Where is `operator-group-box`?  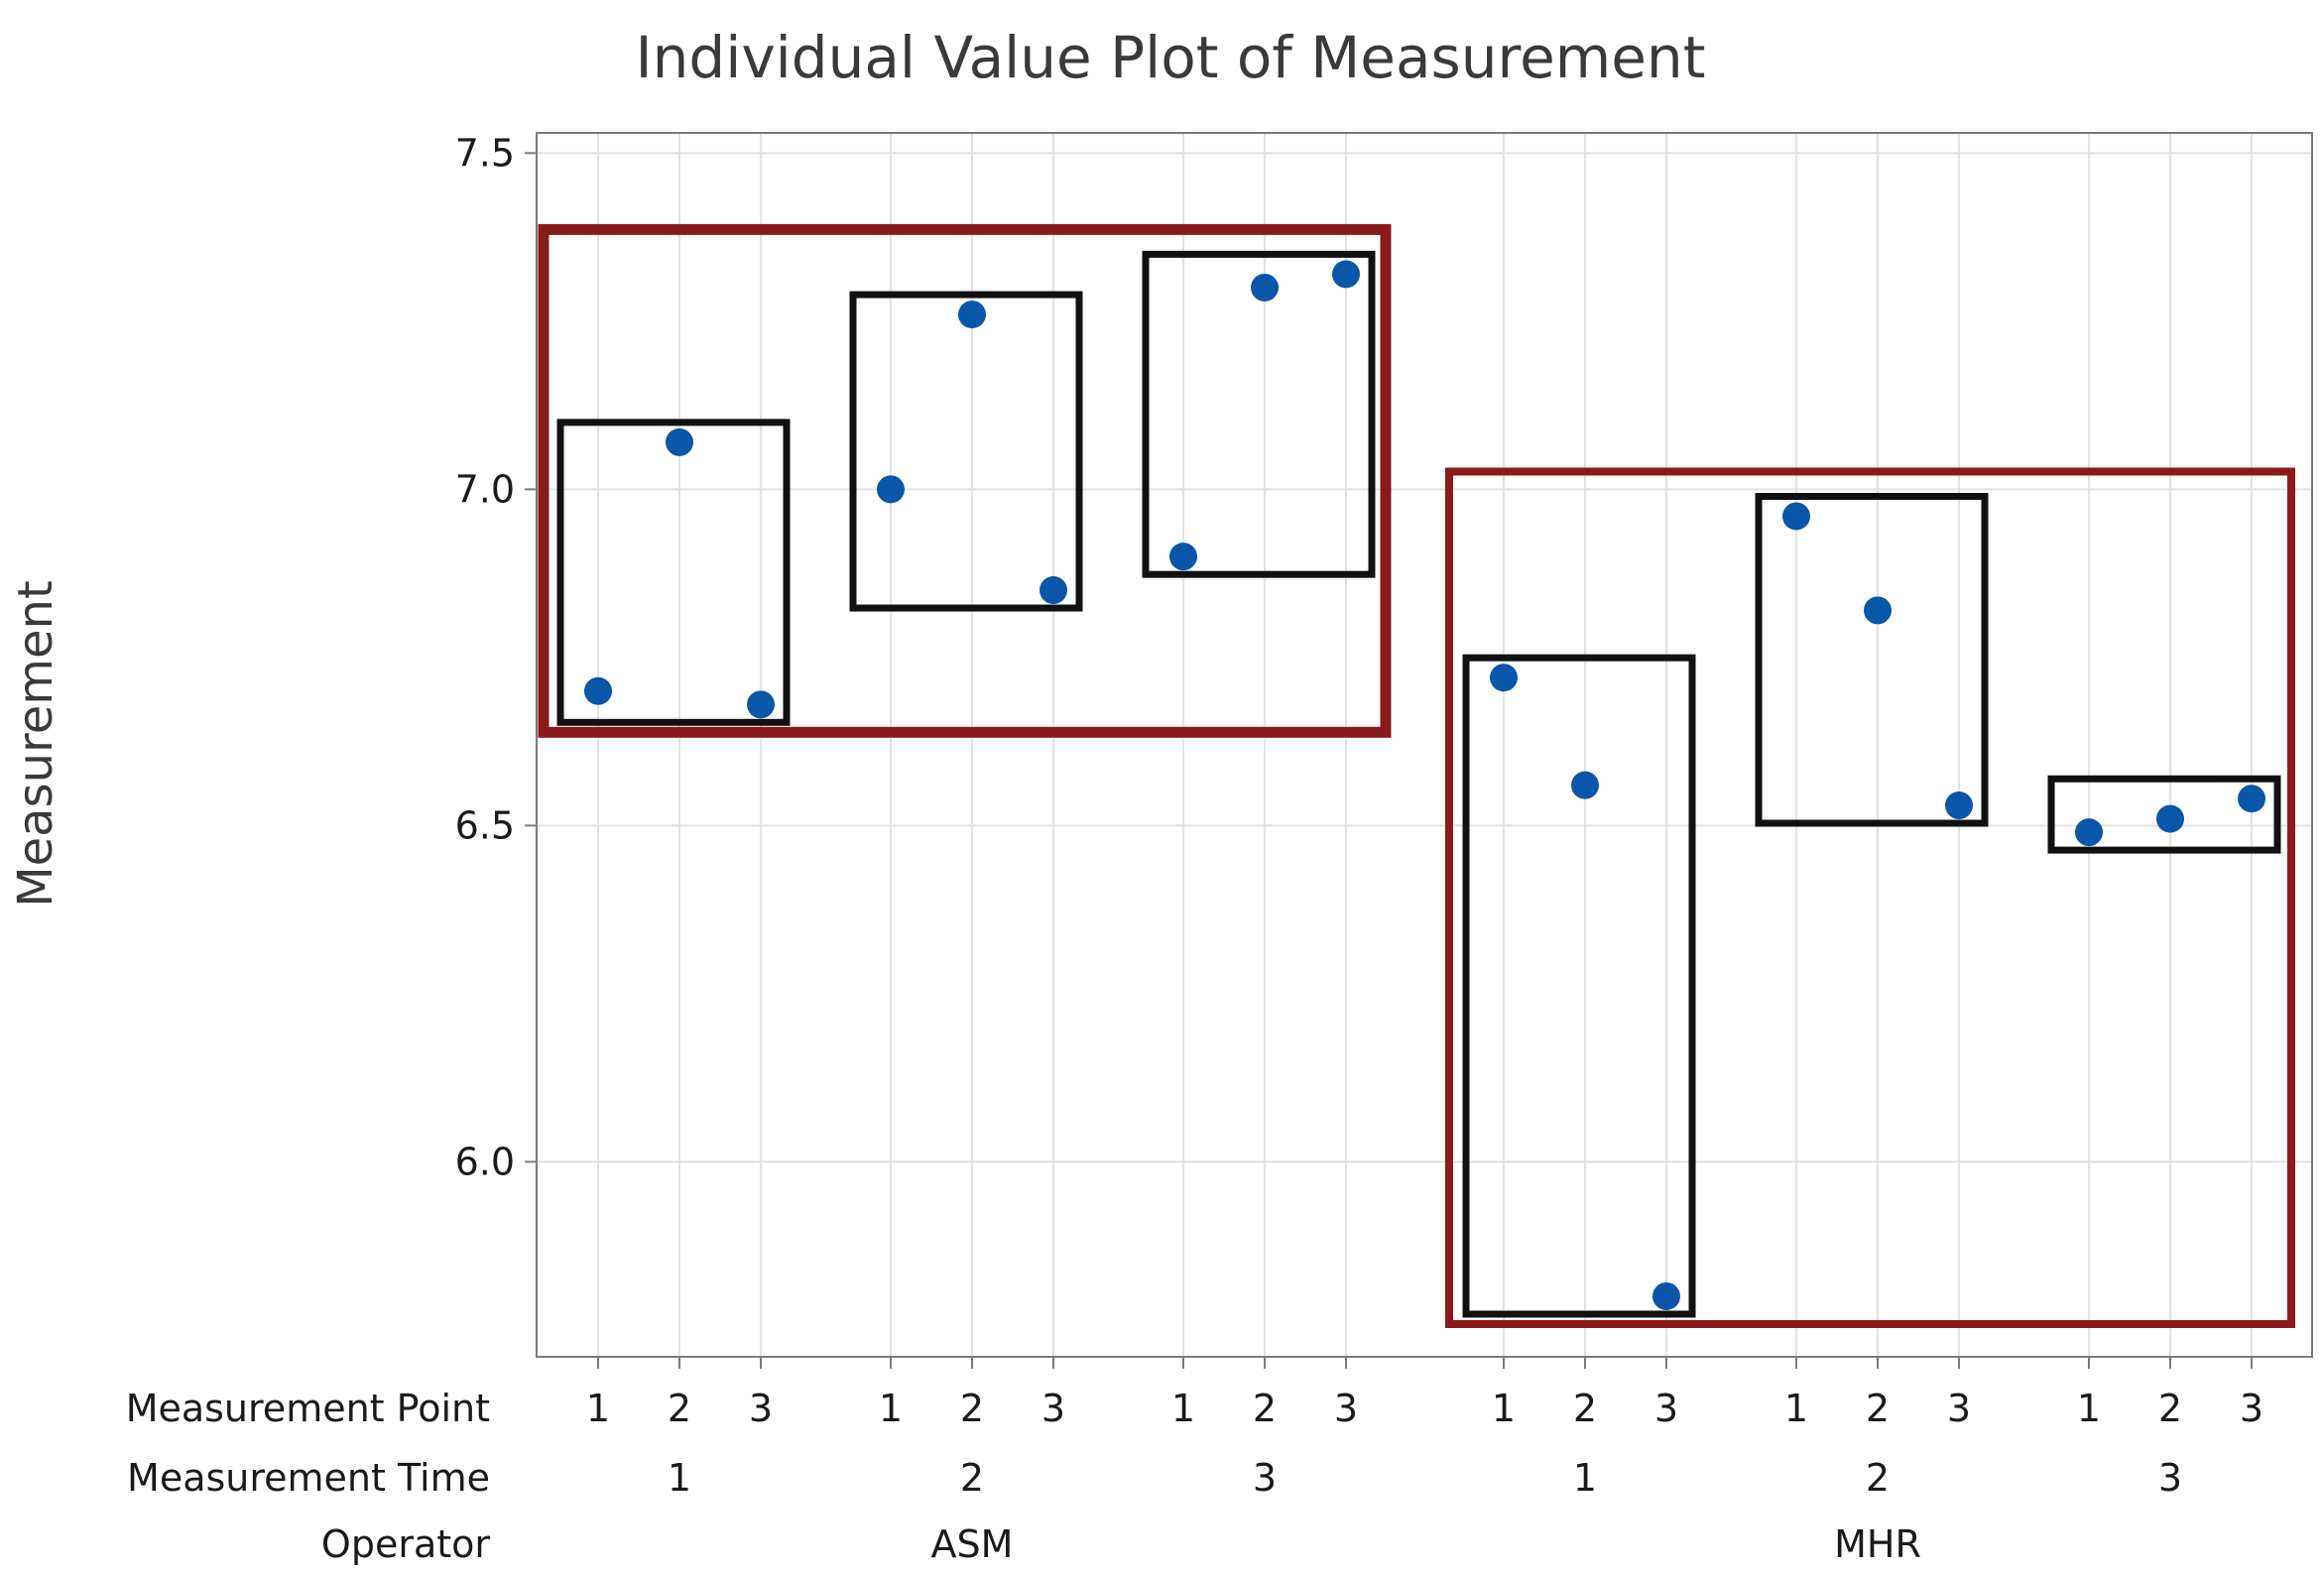
operator-group-box is located at coordinates (965, 480).